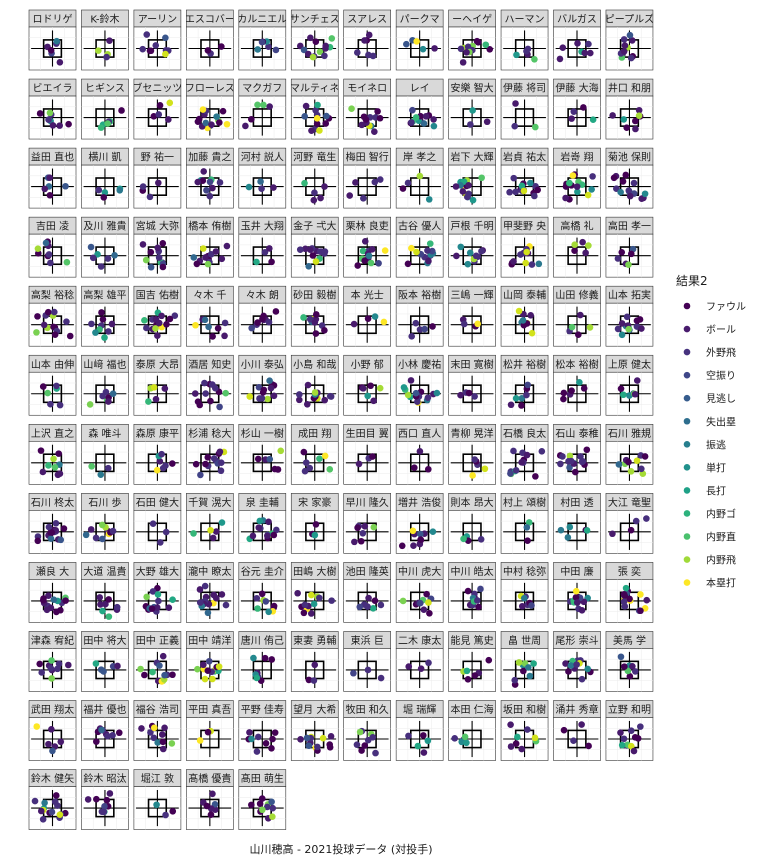 The width and height of the screenshot is (768, 864). Describe the element at coordinates (472, 502) in the screenshot. I see `facet-title: 則本 昂大` at that location.